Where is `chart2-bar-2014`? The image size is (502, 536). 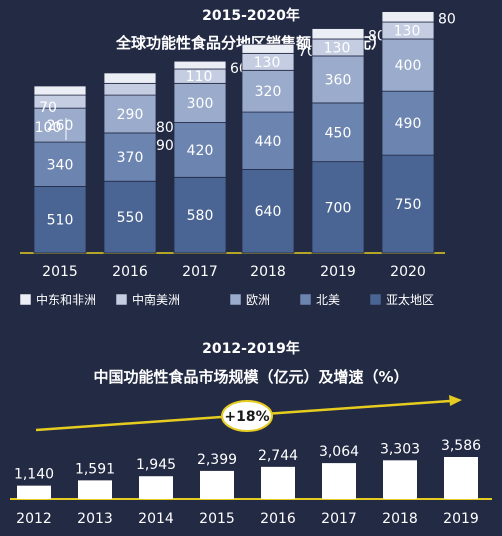
chart2-bar-2014 is located at coordinates (156, 487).